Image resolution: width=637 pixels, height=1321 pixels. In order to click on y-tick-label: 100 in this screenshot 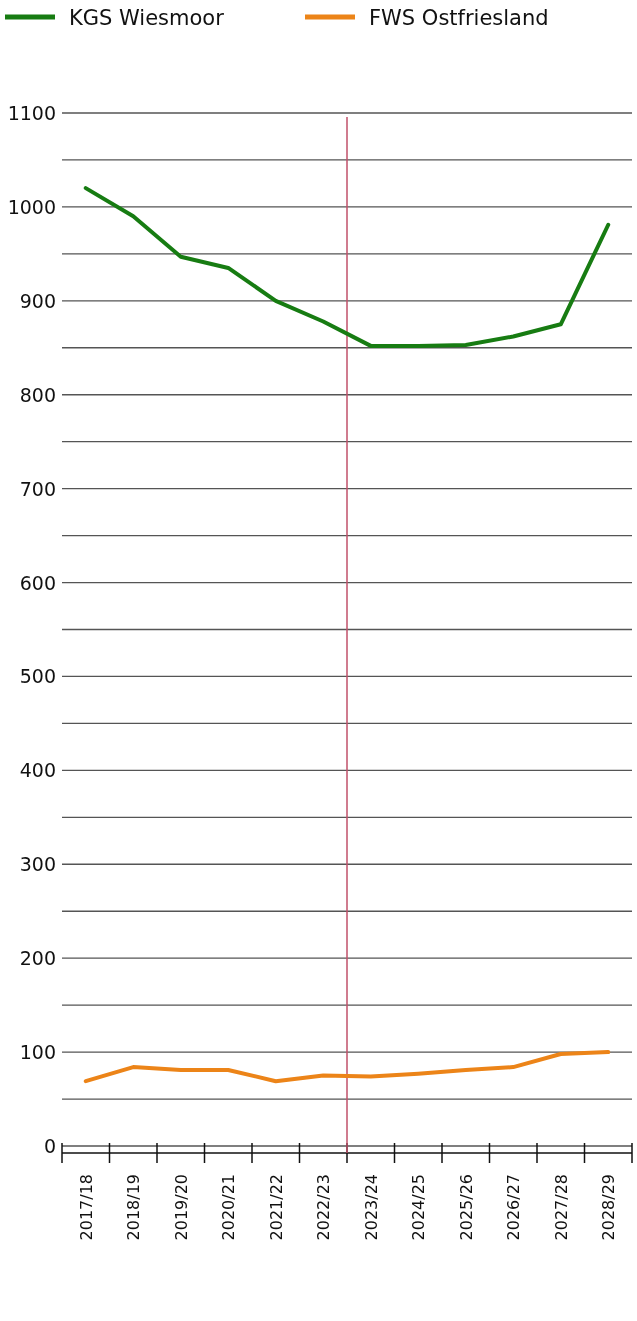, I will do `click(37, 1052)`.